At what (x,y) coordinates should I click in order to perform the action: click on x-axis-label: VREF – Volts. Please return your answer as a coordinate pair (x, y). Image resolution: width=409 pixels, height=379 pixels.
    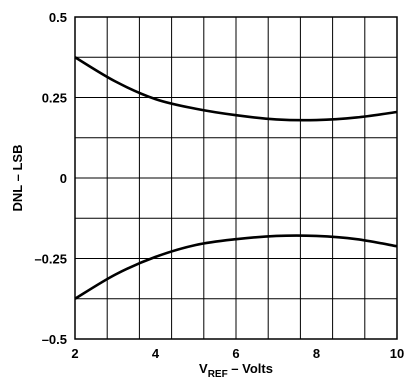
    Looking at the image, I should click on (236, 370).